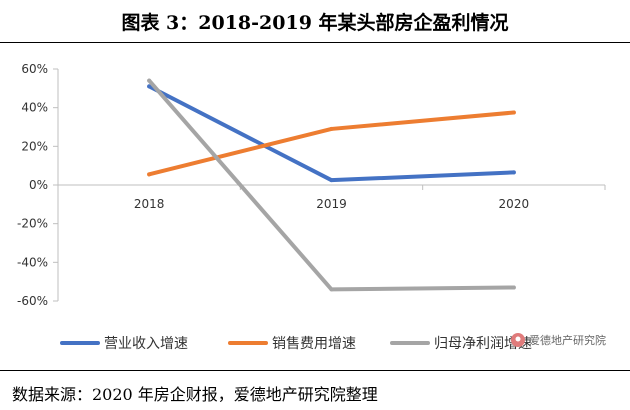  Describe the element at coordinates (34, 69) in the screenshot. I see `y-axis-tick-label: 60%` at that location.